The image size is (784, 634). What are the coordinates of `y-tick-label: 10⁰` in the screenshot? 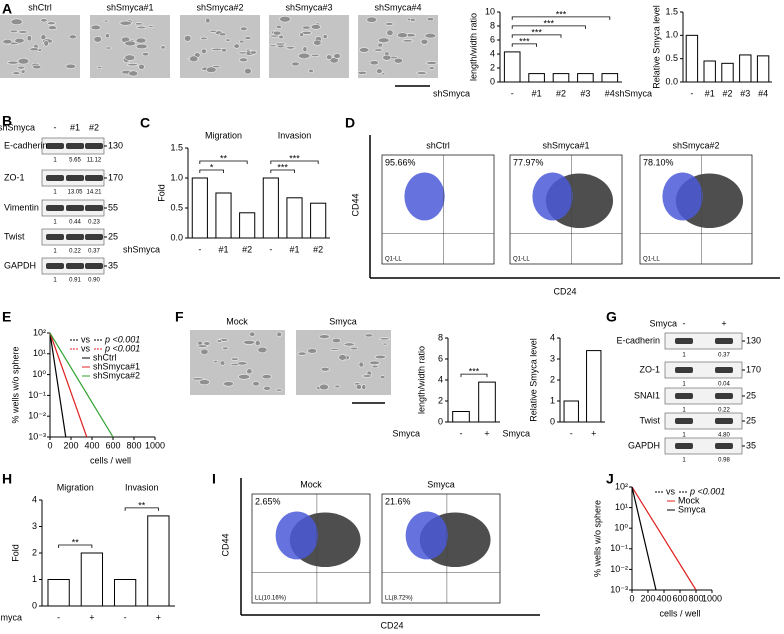 It's located at (621, 528).